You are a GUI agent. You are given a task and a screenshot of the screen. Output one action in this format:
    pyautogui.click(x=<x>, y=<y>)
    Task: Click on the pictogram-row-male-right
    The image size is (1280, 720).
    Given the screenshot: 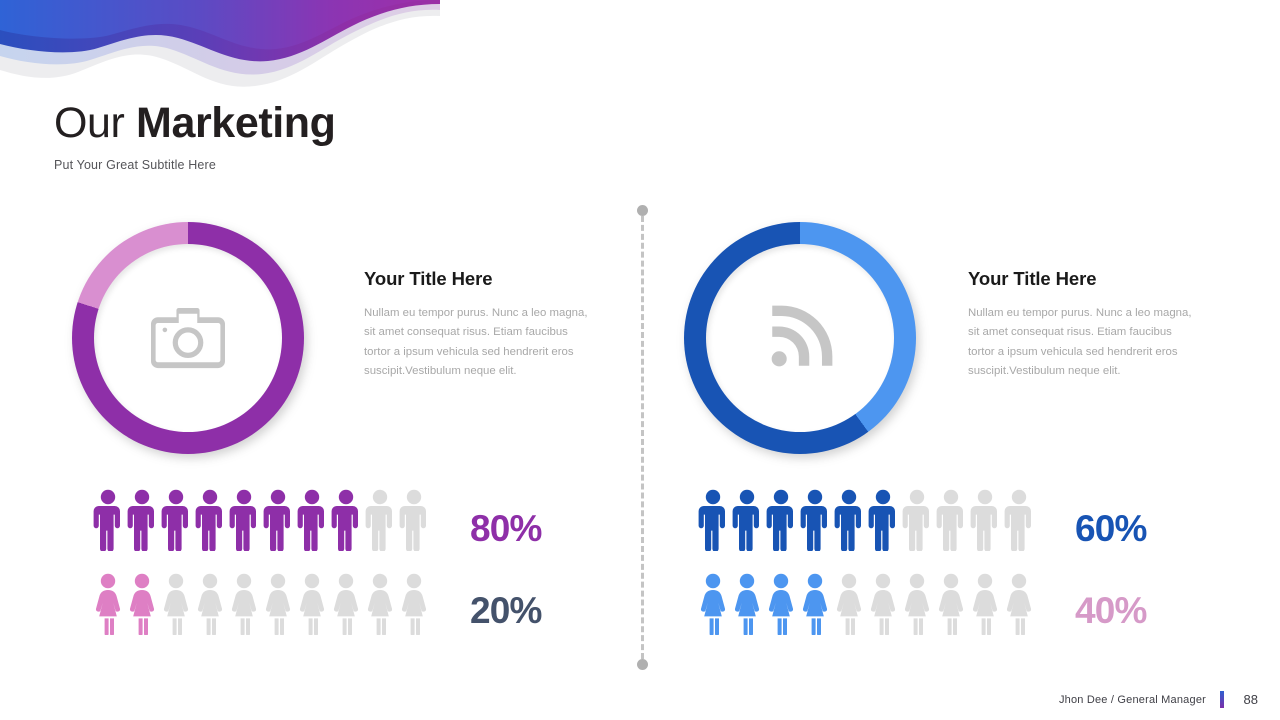 What is the action you would take?
    pyautogui.click(x=866, y=520)
    